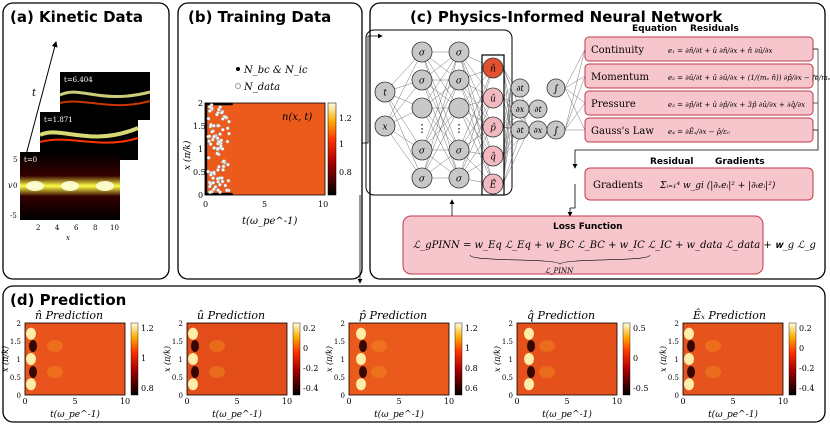 The width and height of the screenshot is (830, 425). I want to click on cbar-tick: -0.4, so click(806, 388).